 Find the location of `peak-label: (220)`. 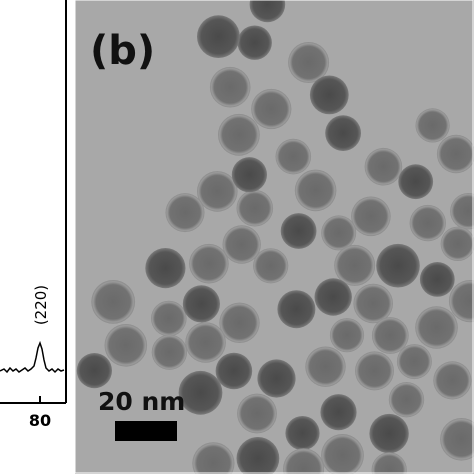

peak-label: (220) is located at coordinates (41, 305).